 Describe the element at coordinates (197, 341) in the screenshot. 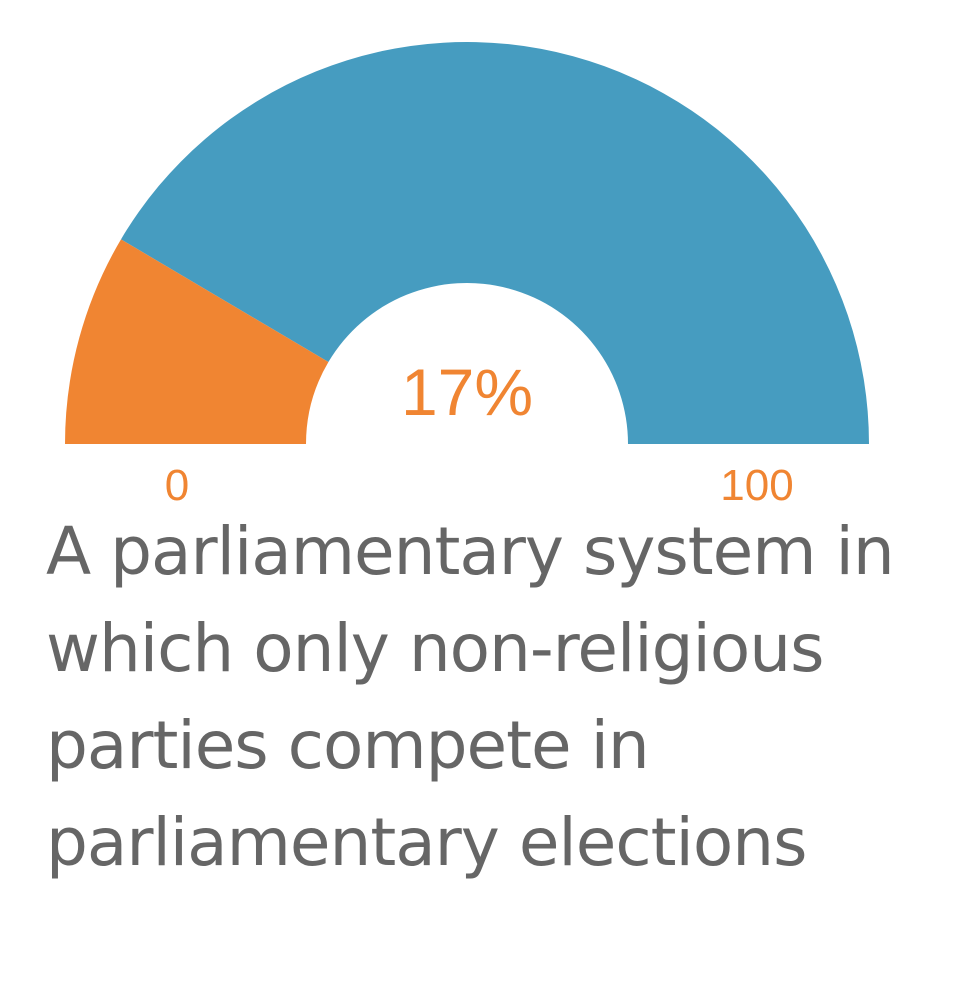

I see `gauge-value-arc` at that location.